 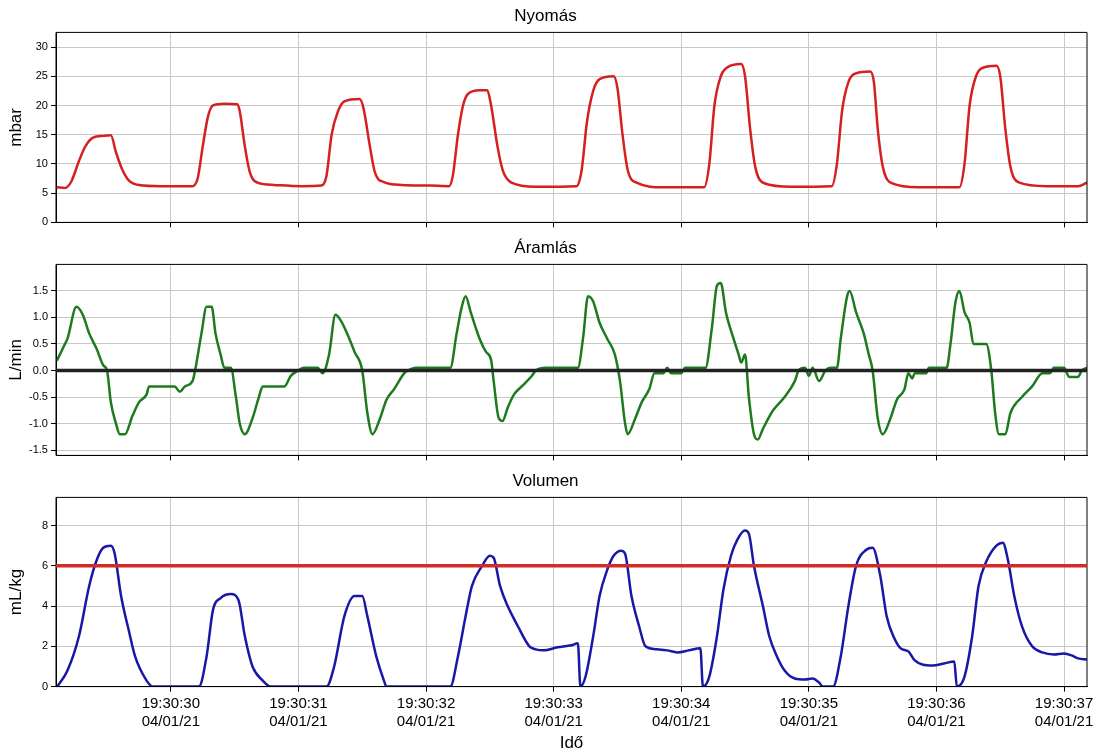 What do you see at coordinates (545, 15) in the screenshot?
I see `chart-title: Nyomás` at bounding box center [545, 15].